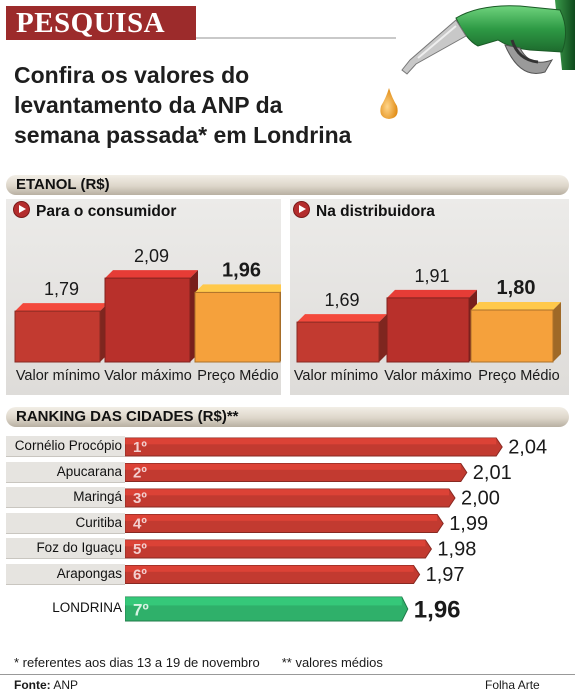 The image size is (575, 692). What do you see at coordinates (140, 498) in the screenshot?
I see `rank-number: 3º` at bounding box center [140, 498].